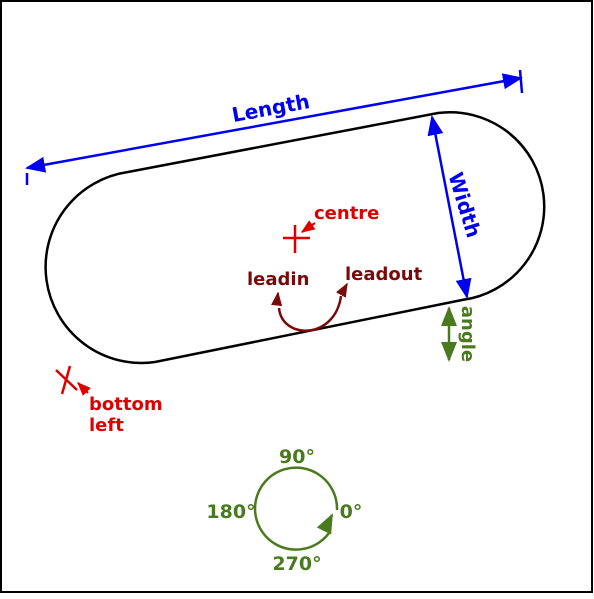  Describe the element at coordinates (106, 425) in the screenshot. I see `bottom-left-label-line2: left` at that location.